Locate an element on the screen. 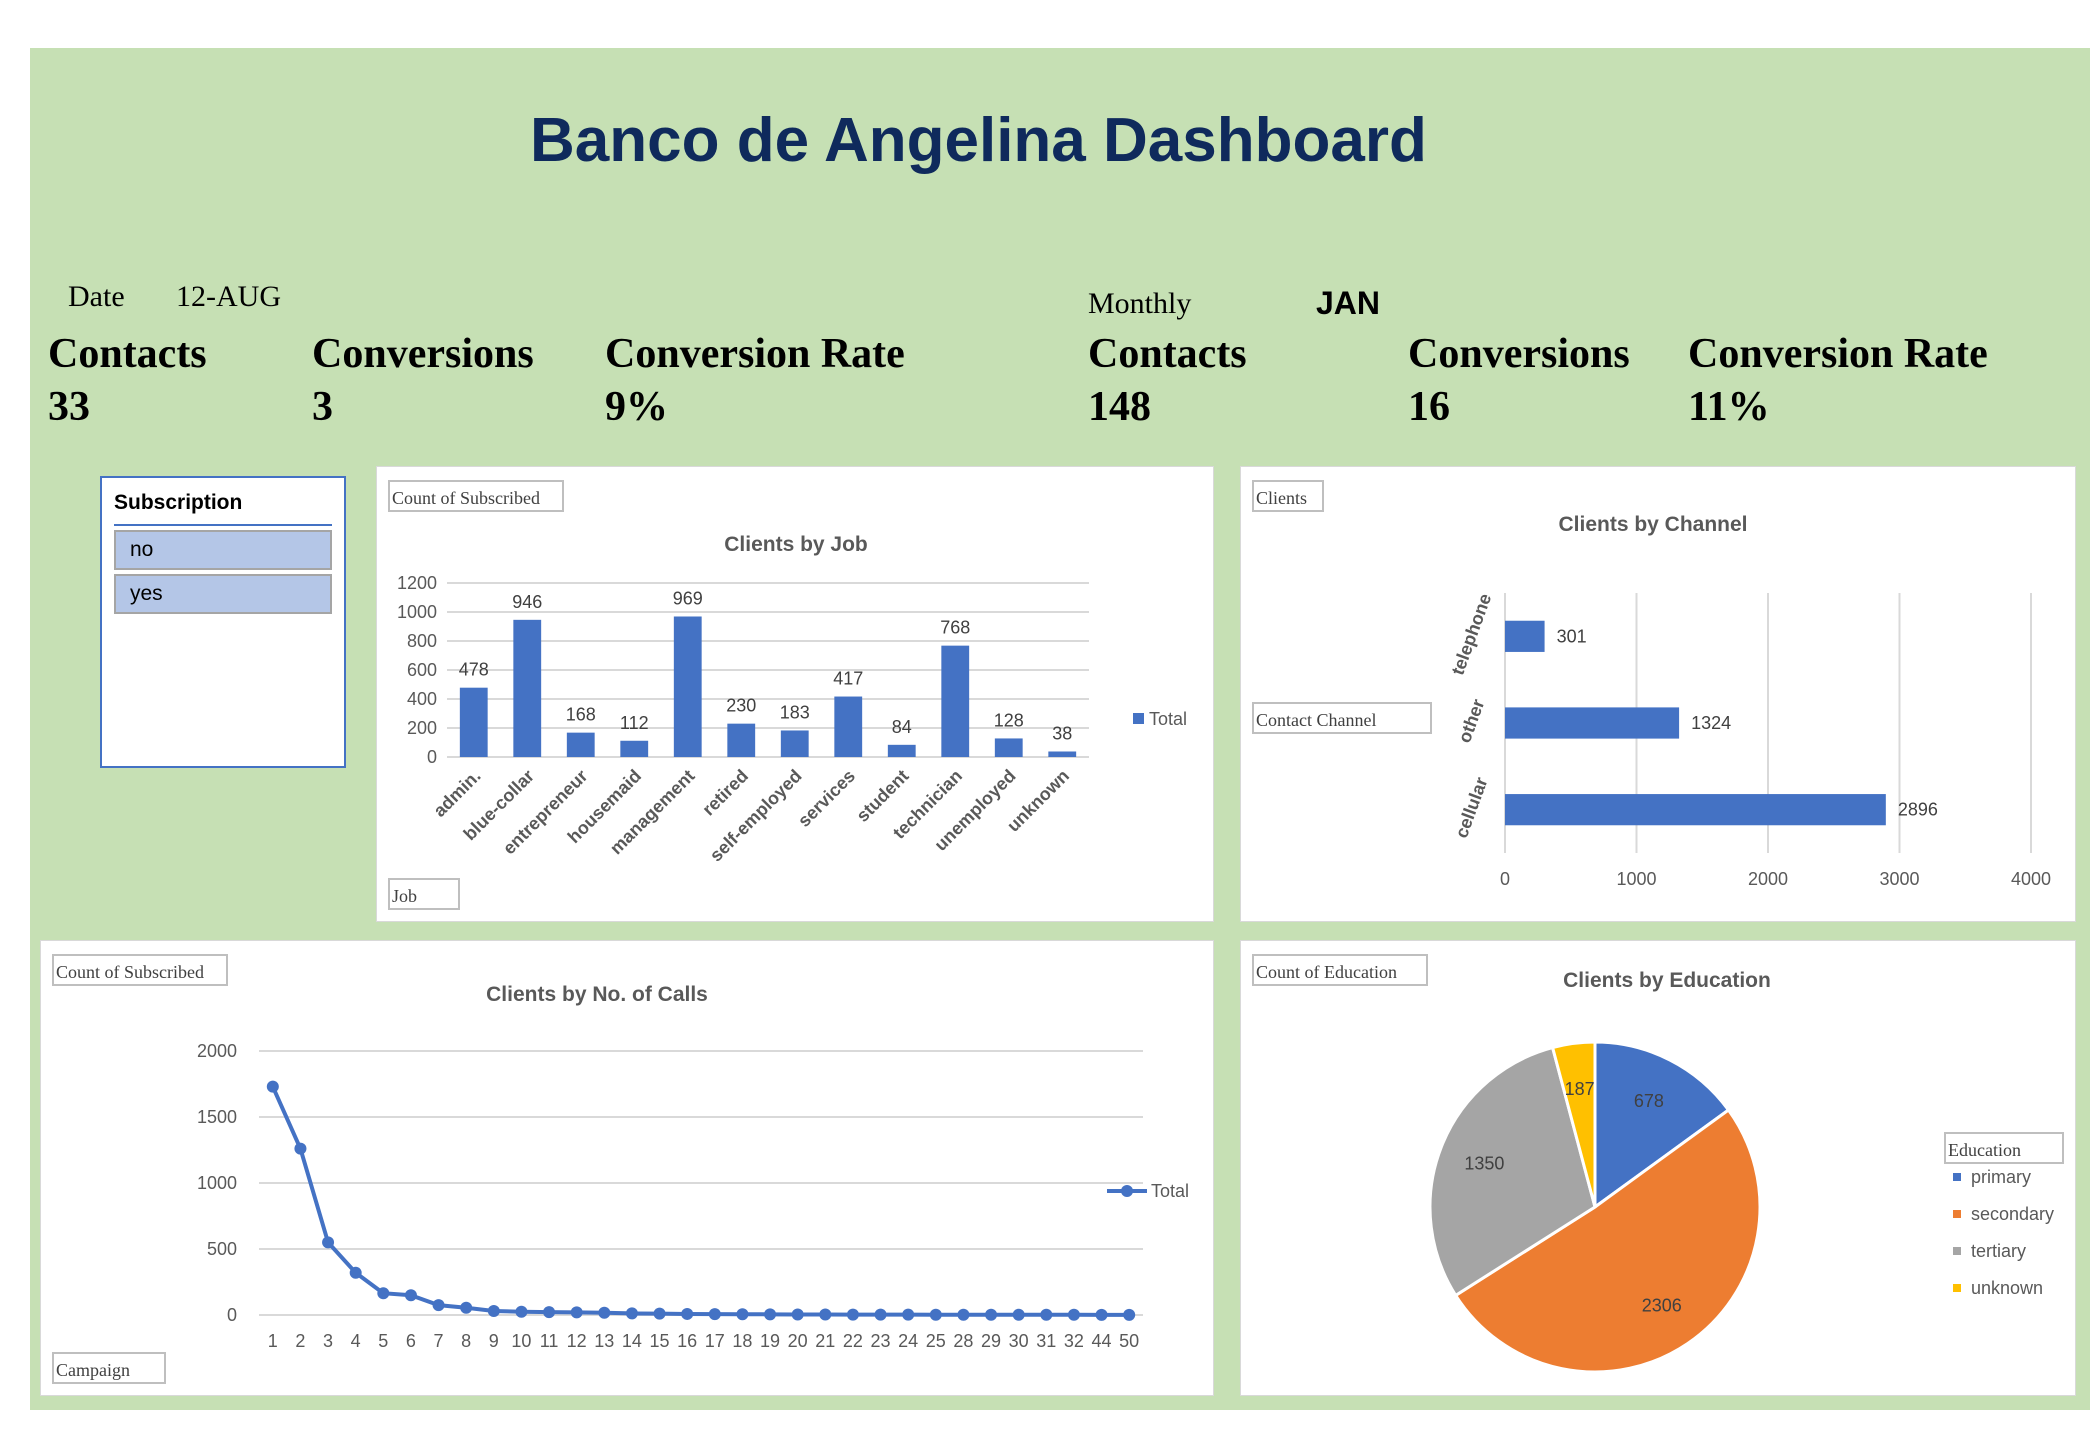 The width and height of the screenshot is (2100, 1450). calls-x-tick-label: 13 is located at coordinates (604, 1341).